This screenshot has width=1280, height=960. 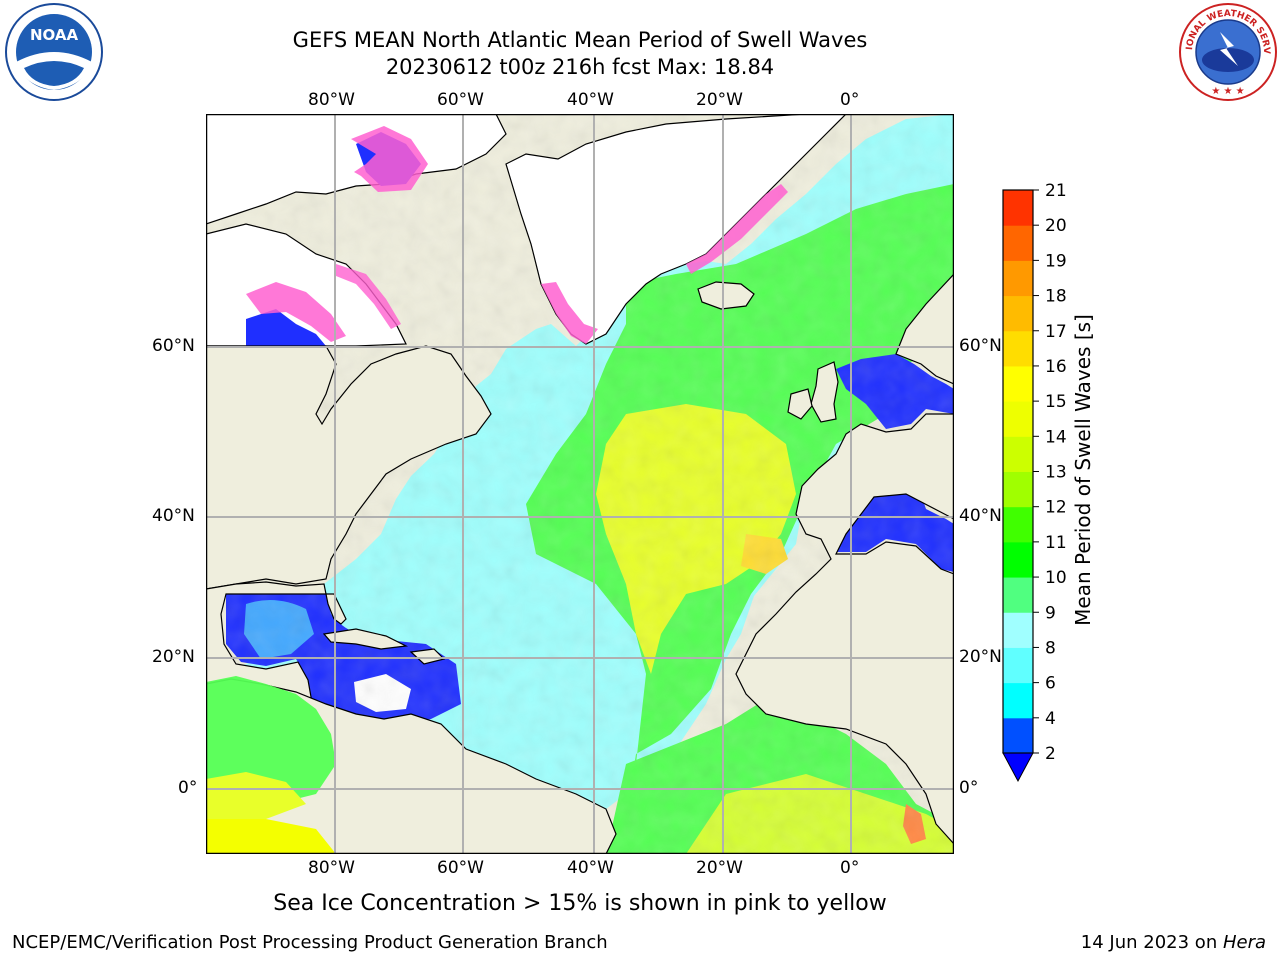 What do you see at coordinates (1244, 942) in the screenshot?
I see `footer-host: Hera` at bounding box center [1244, 942].